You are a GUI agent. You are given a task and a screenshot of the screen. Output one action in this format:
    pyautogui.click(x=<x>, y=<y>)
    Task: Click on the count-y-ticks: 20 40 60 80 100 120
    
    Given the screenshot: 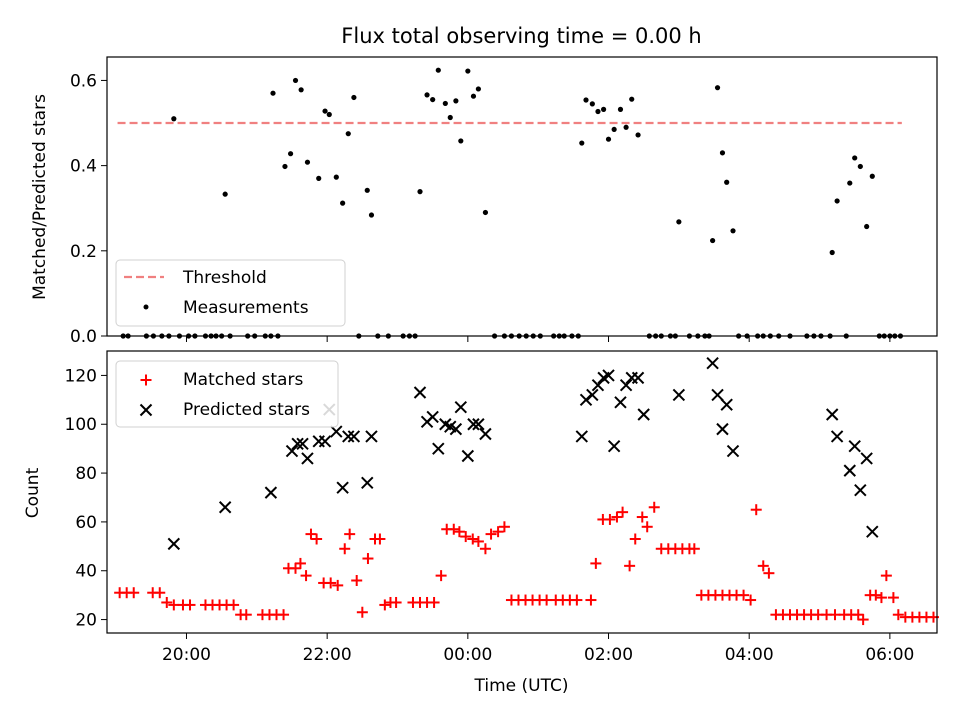 What is the action you would take?
    pyautogui.click(x=86, y=498)
    